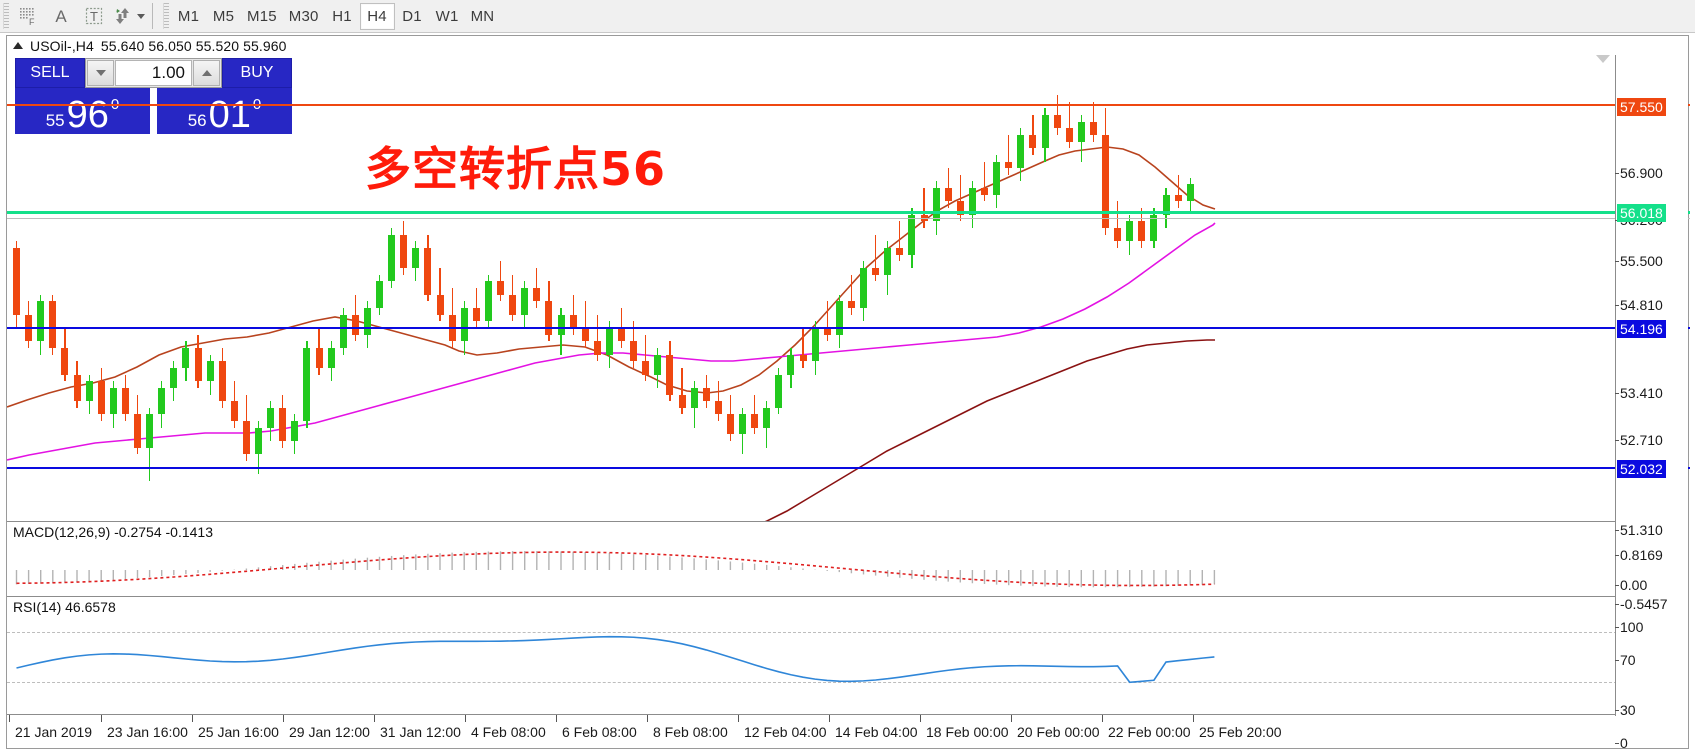  Describe the element at coordinates (55, 120) in the screenshot. I see `sell-price-prefix: 55` at that location.